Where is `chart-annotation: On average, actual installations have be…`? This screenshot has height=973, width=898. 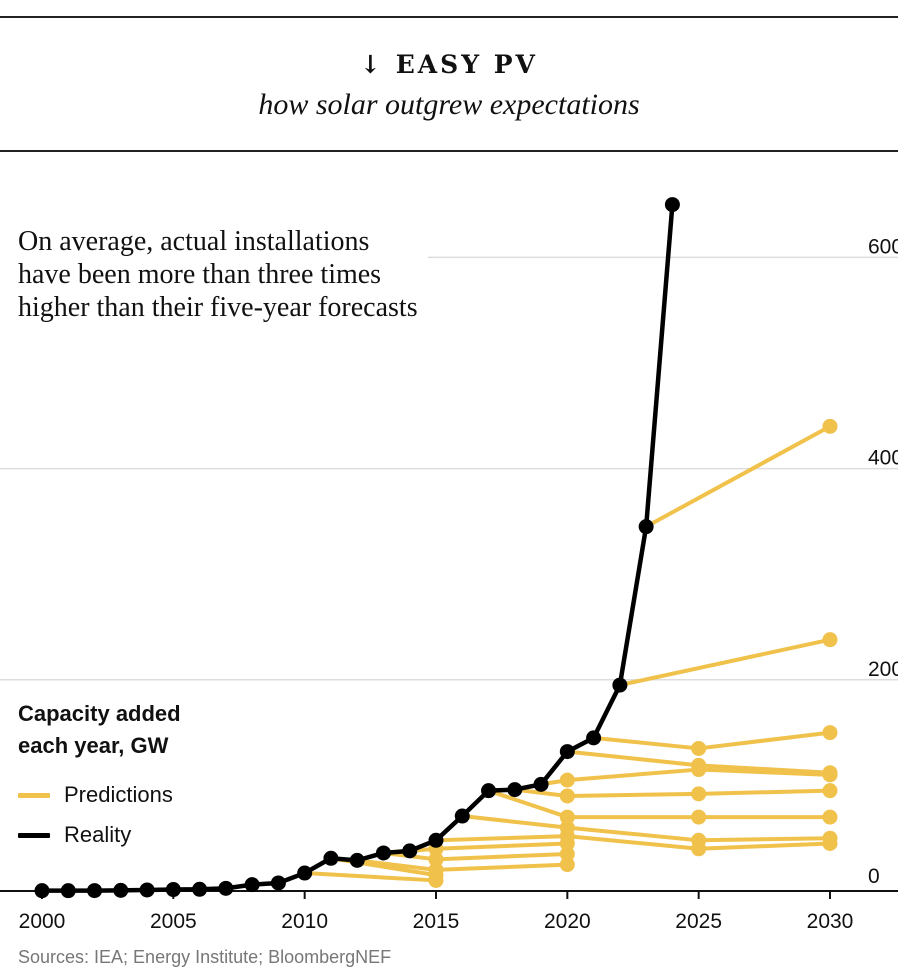
chart-annotation: On average, actual installations have be… is located at coordinates (218, 274).